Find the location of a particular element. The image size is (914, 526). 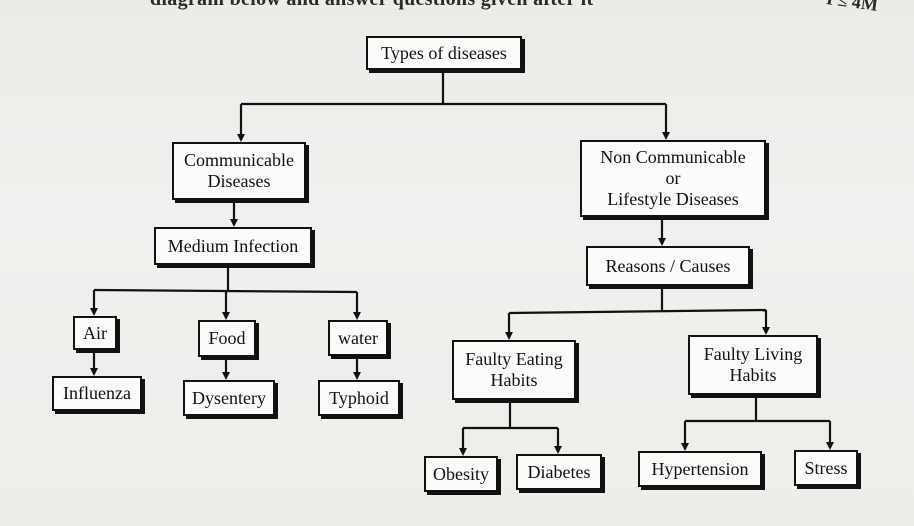

node-communicable-diseases: Communicable Diseases is located at coordinates (239, 171).